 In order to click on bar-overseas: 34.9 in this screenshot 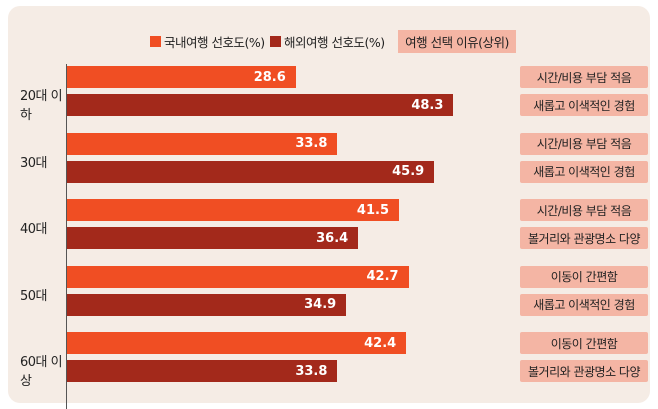, I will do `click(207, 304)`.